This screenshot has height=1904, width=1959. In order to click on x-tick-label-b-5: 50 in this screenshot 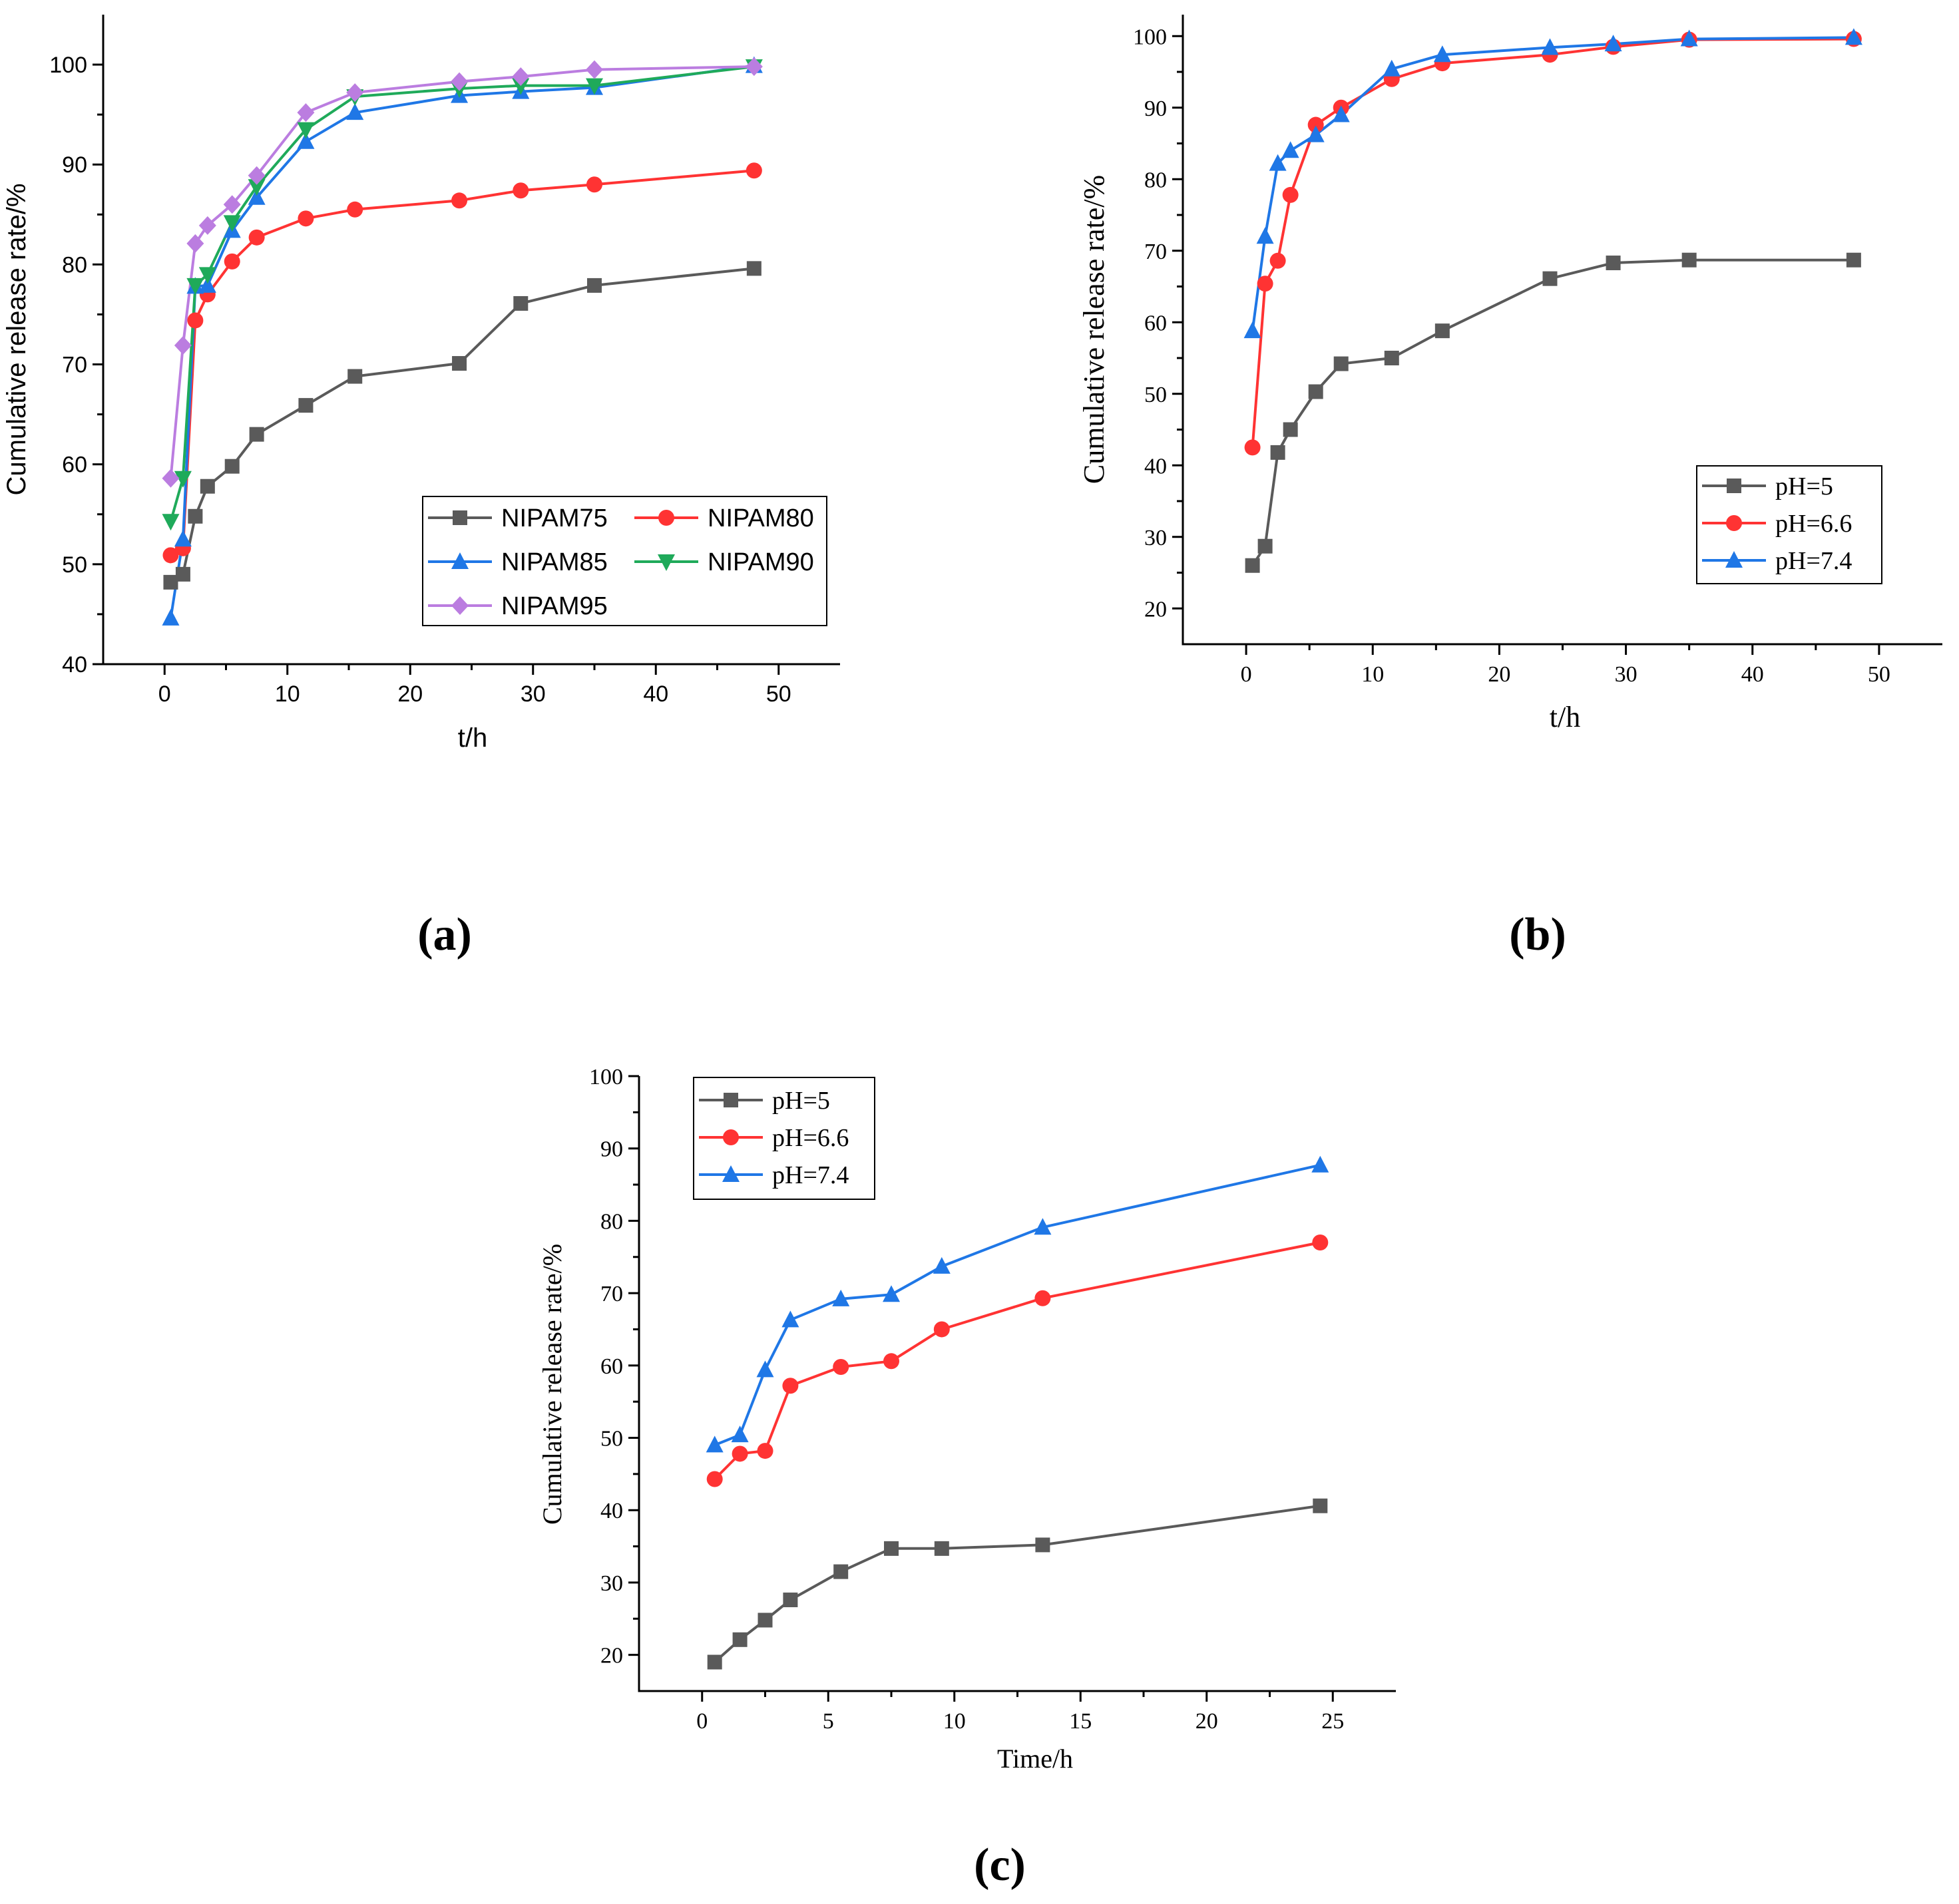, I will do `click(1879, 674)`.